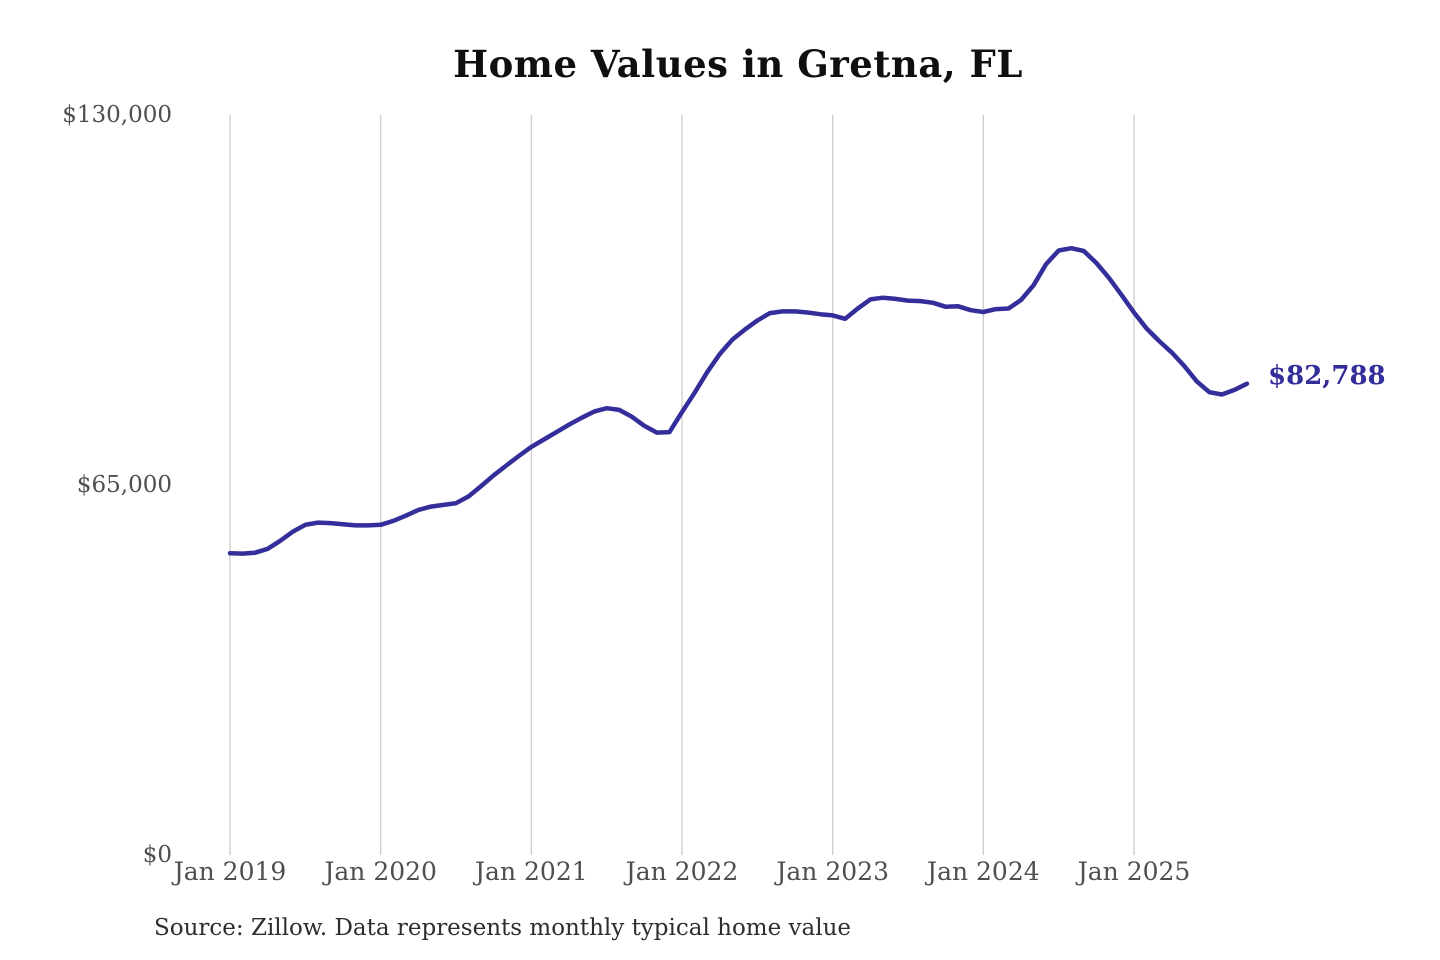 This screenshot has width=1440, height=960. What do you see at coordinates (117, 115) in the screenshot?
I see `y-axis-tick-label: $130,000` at bounding box center [117, 115].